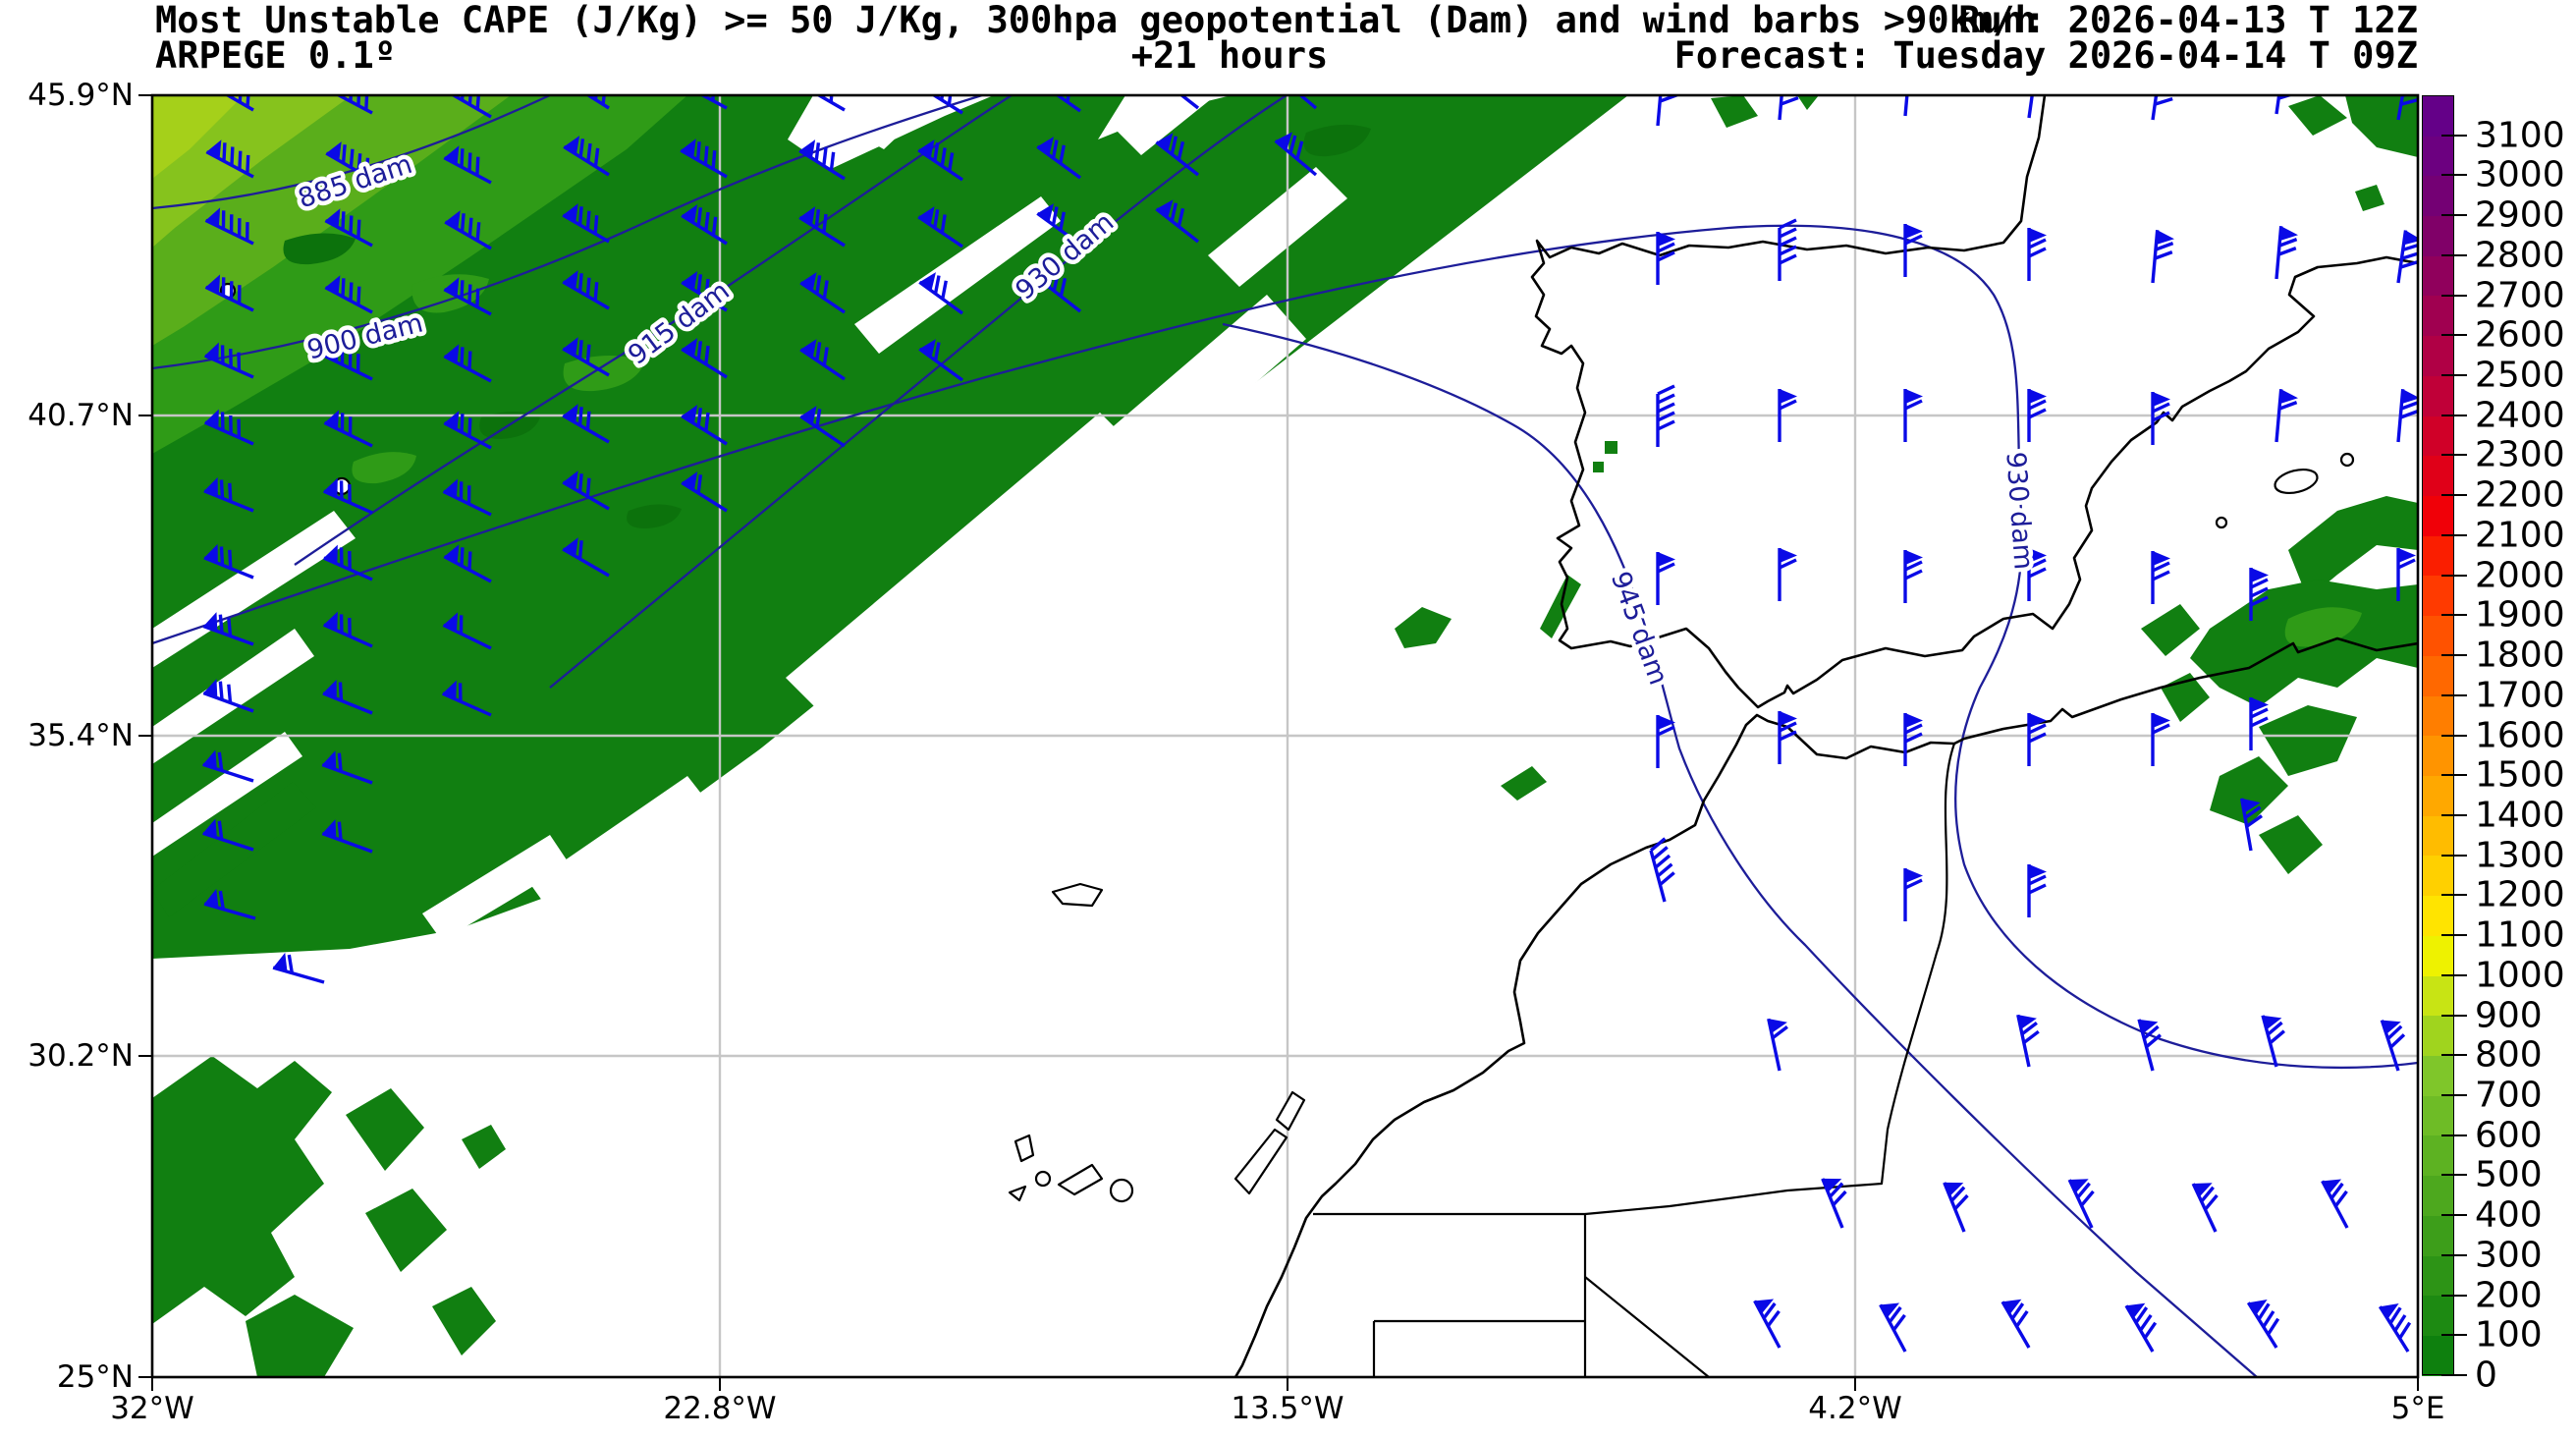  I want to click on colorbar-tick-label: 1400, so click(2520, 815).